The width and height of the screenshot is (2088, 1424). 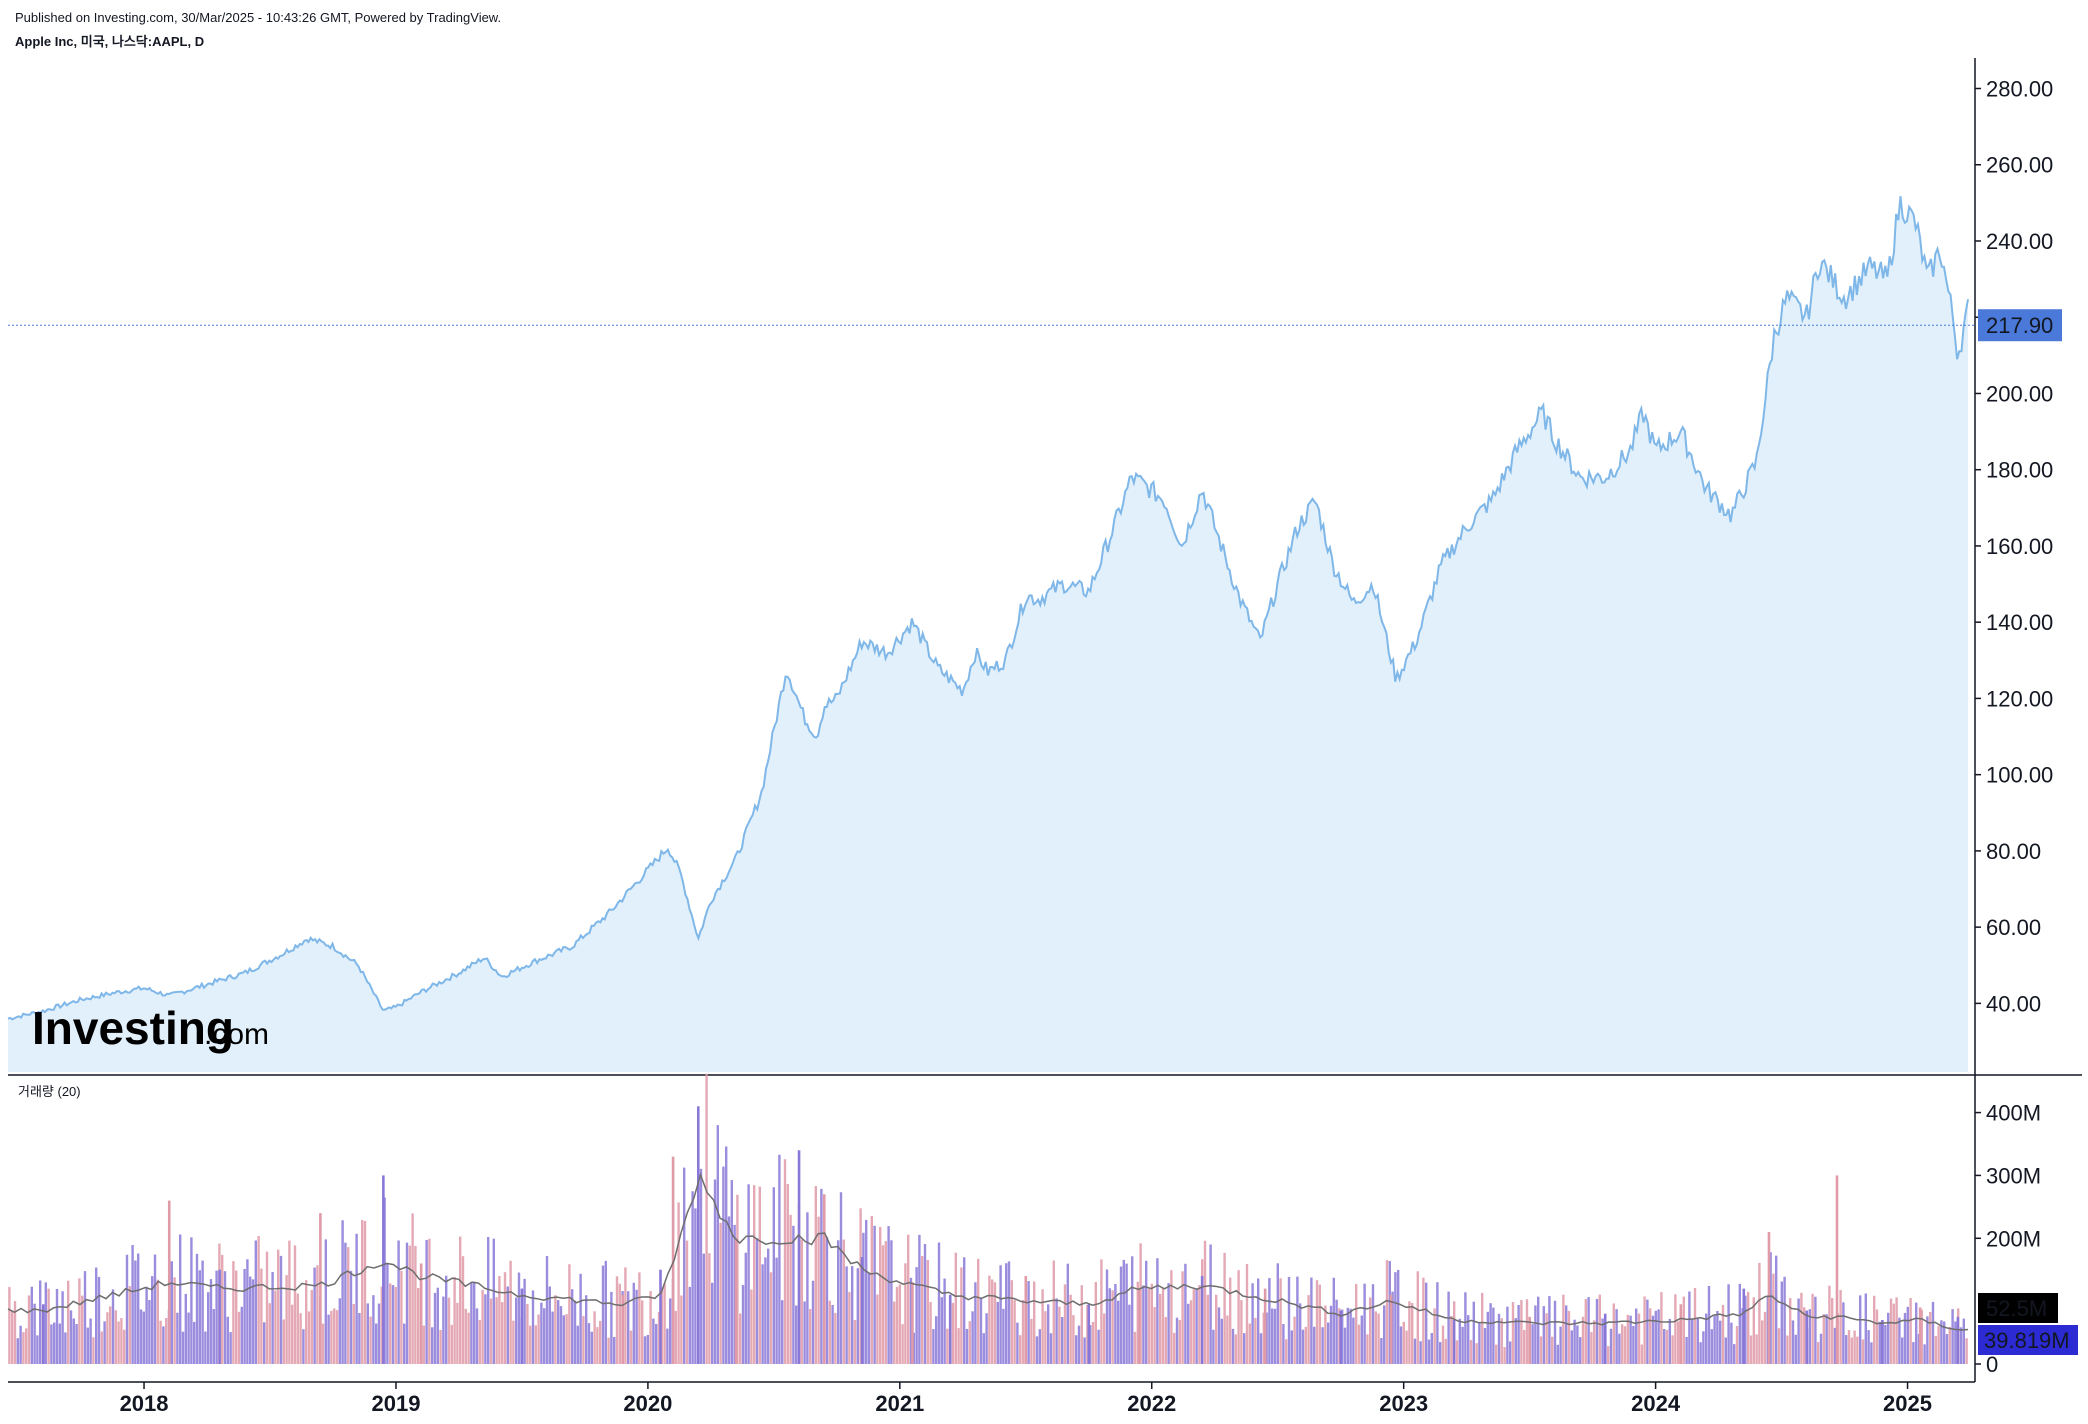 What do you see at coordinates (988, 1251) in the screenshot?
I see `volume-ma-line` at bounding box center [988, 1251].